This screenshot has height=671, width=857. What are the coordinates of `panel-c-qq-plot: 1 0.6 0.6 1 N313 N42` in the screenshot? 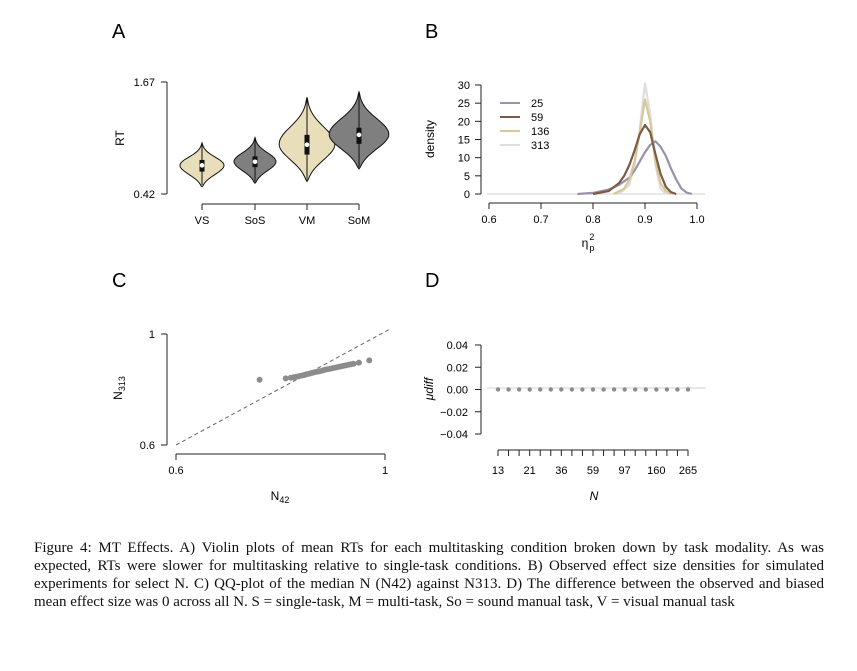 It's located at (251, 416).